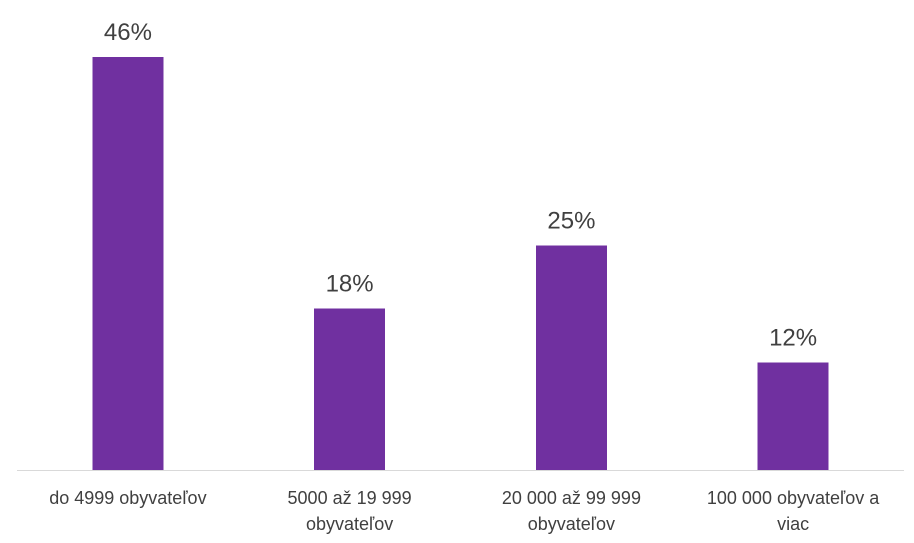 The width and height of the screenshot is (914, 543). What do you see at coordinates (350, 283) in the screenshot?
I see `data-label-2: 18%` at bounding box center [350, 283].